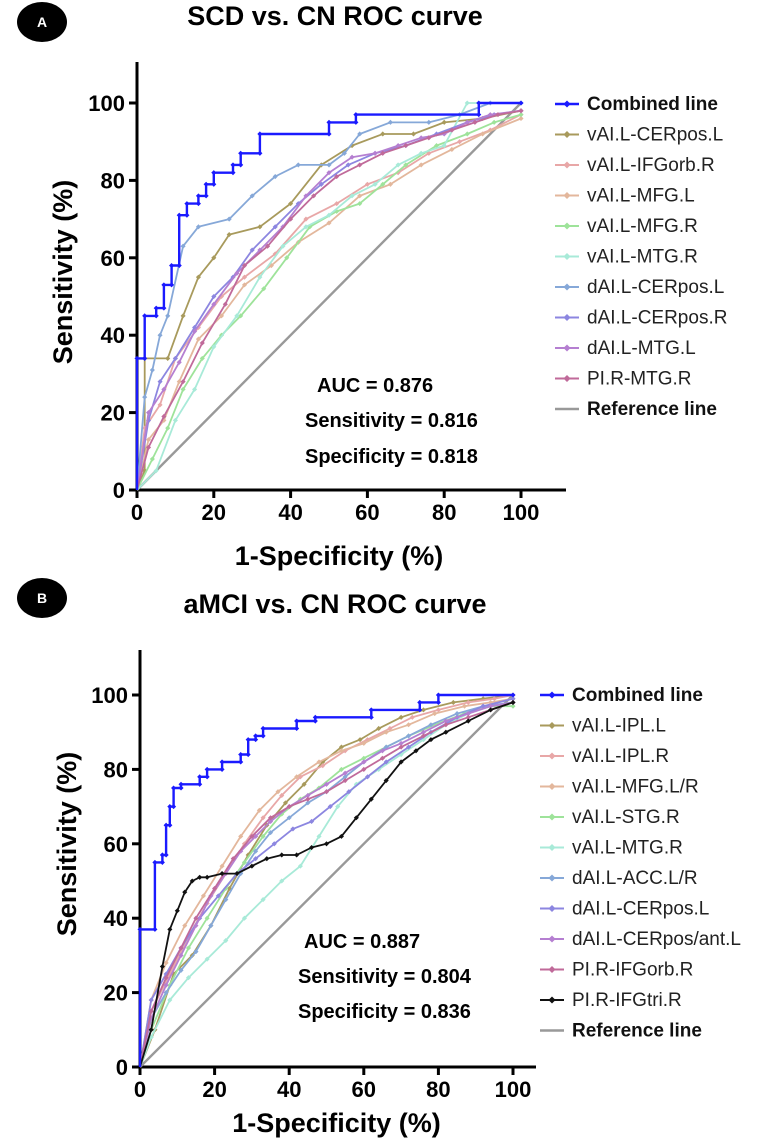  Describe the element at coordinates (627, 1000) in the screenshot. I see `legend-label: PI.R-IFGtri.R` at that location.